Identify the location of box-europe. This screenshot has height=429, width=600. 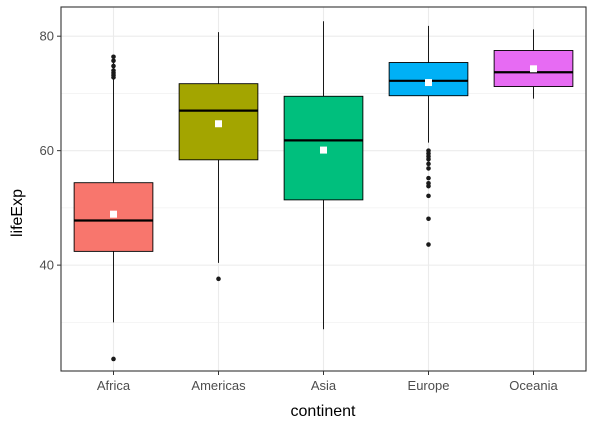
(428, 136).